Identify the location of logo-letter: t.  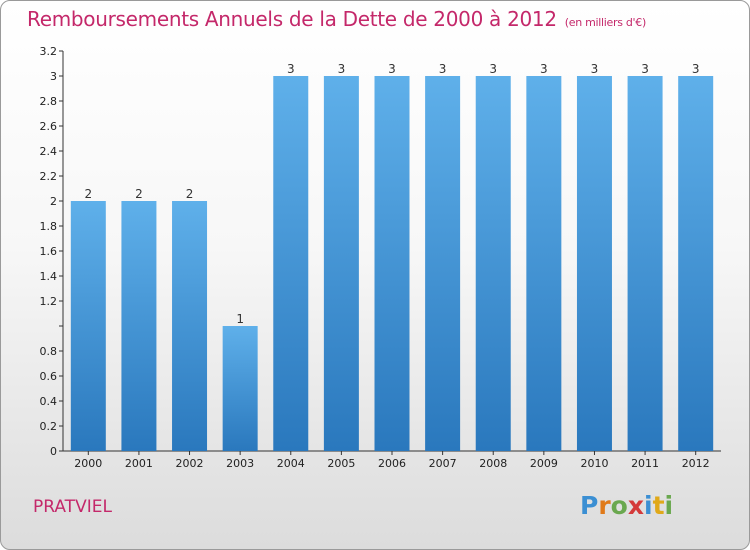
(658, 505).